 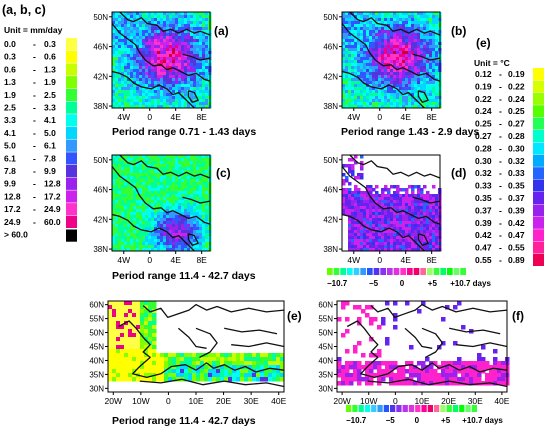 What do you see at coordinates (50, 133) in the screenshot?
I see `legend-abc-range-hi: 5.0` at bounding box center [50, 133].